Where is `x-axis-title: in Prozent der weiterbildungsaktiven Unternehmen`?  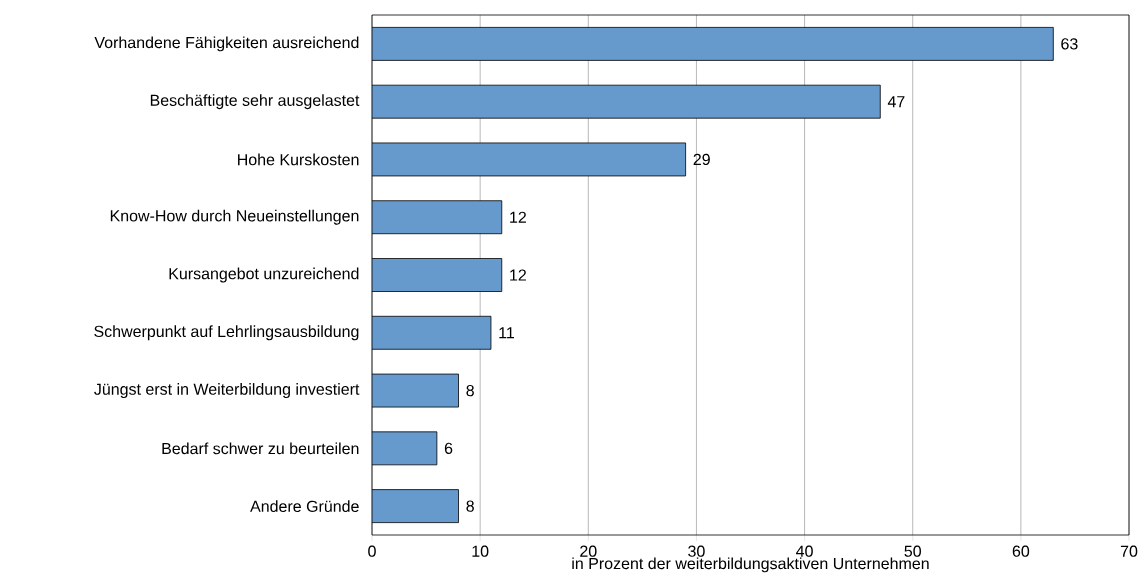
x-axis-title: in Prozent der weiterbildungsaktiven Unternehmen is located at coordinates (750, 565).